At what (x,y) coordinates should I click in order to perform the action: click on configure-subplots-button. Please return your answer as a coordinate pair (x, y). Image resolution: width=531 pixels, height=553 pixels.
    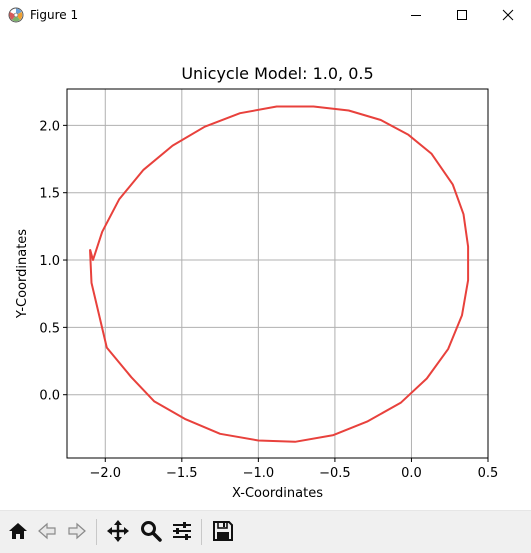
    Looking at the image, I should click on (182, 531).